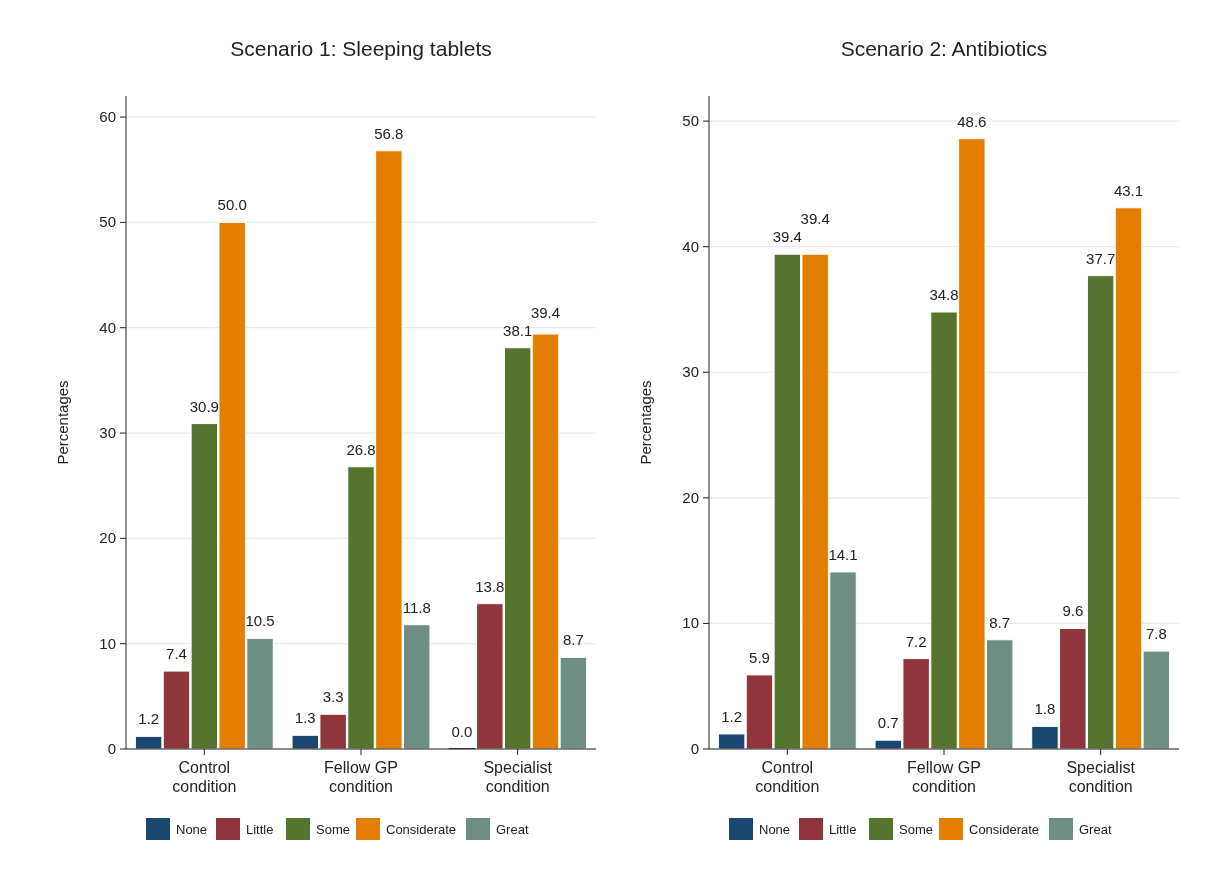 This screenshot has height=885, width=1223. Describe the element at coordinates (361, 449) in the screenshot. I see `data-label: 26.8` at that location.